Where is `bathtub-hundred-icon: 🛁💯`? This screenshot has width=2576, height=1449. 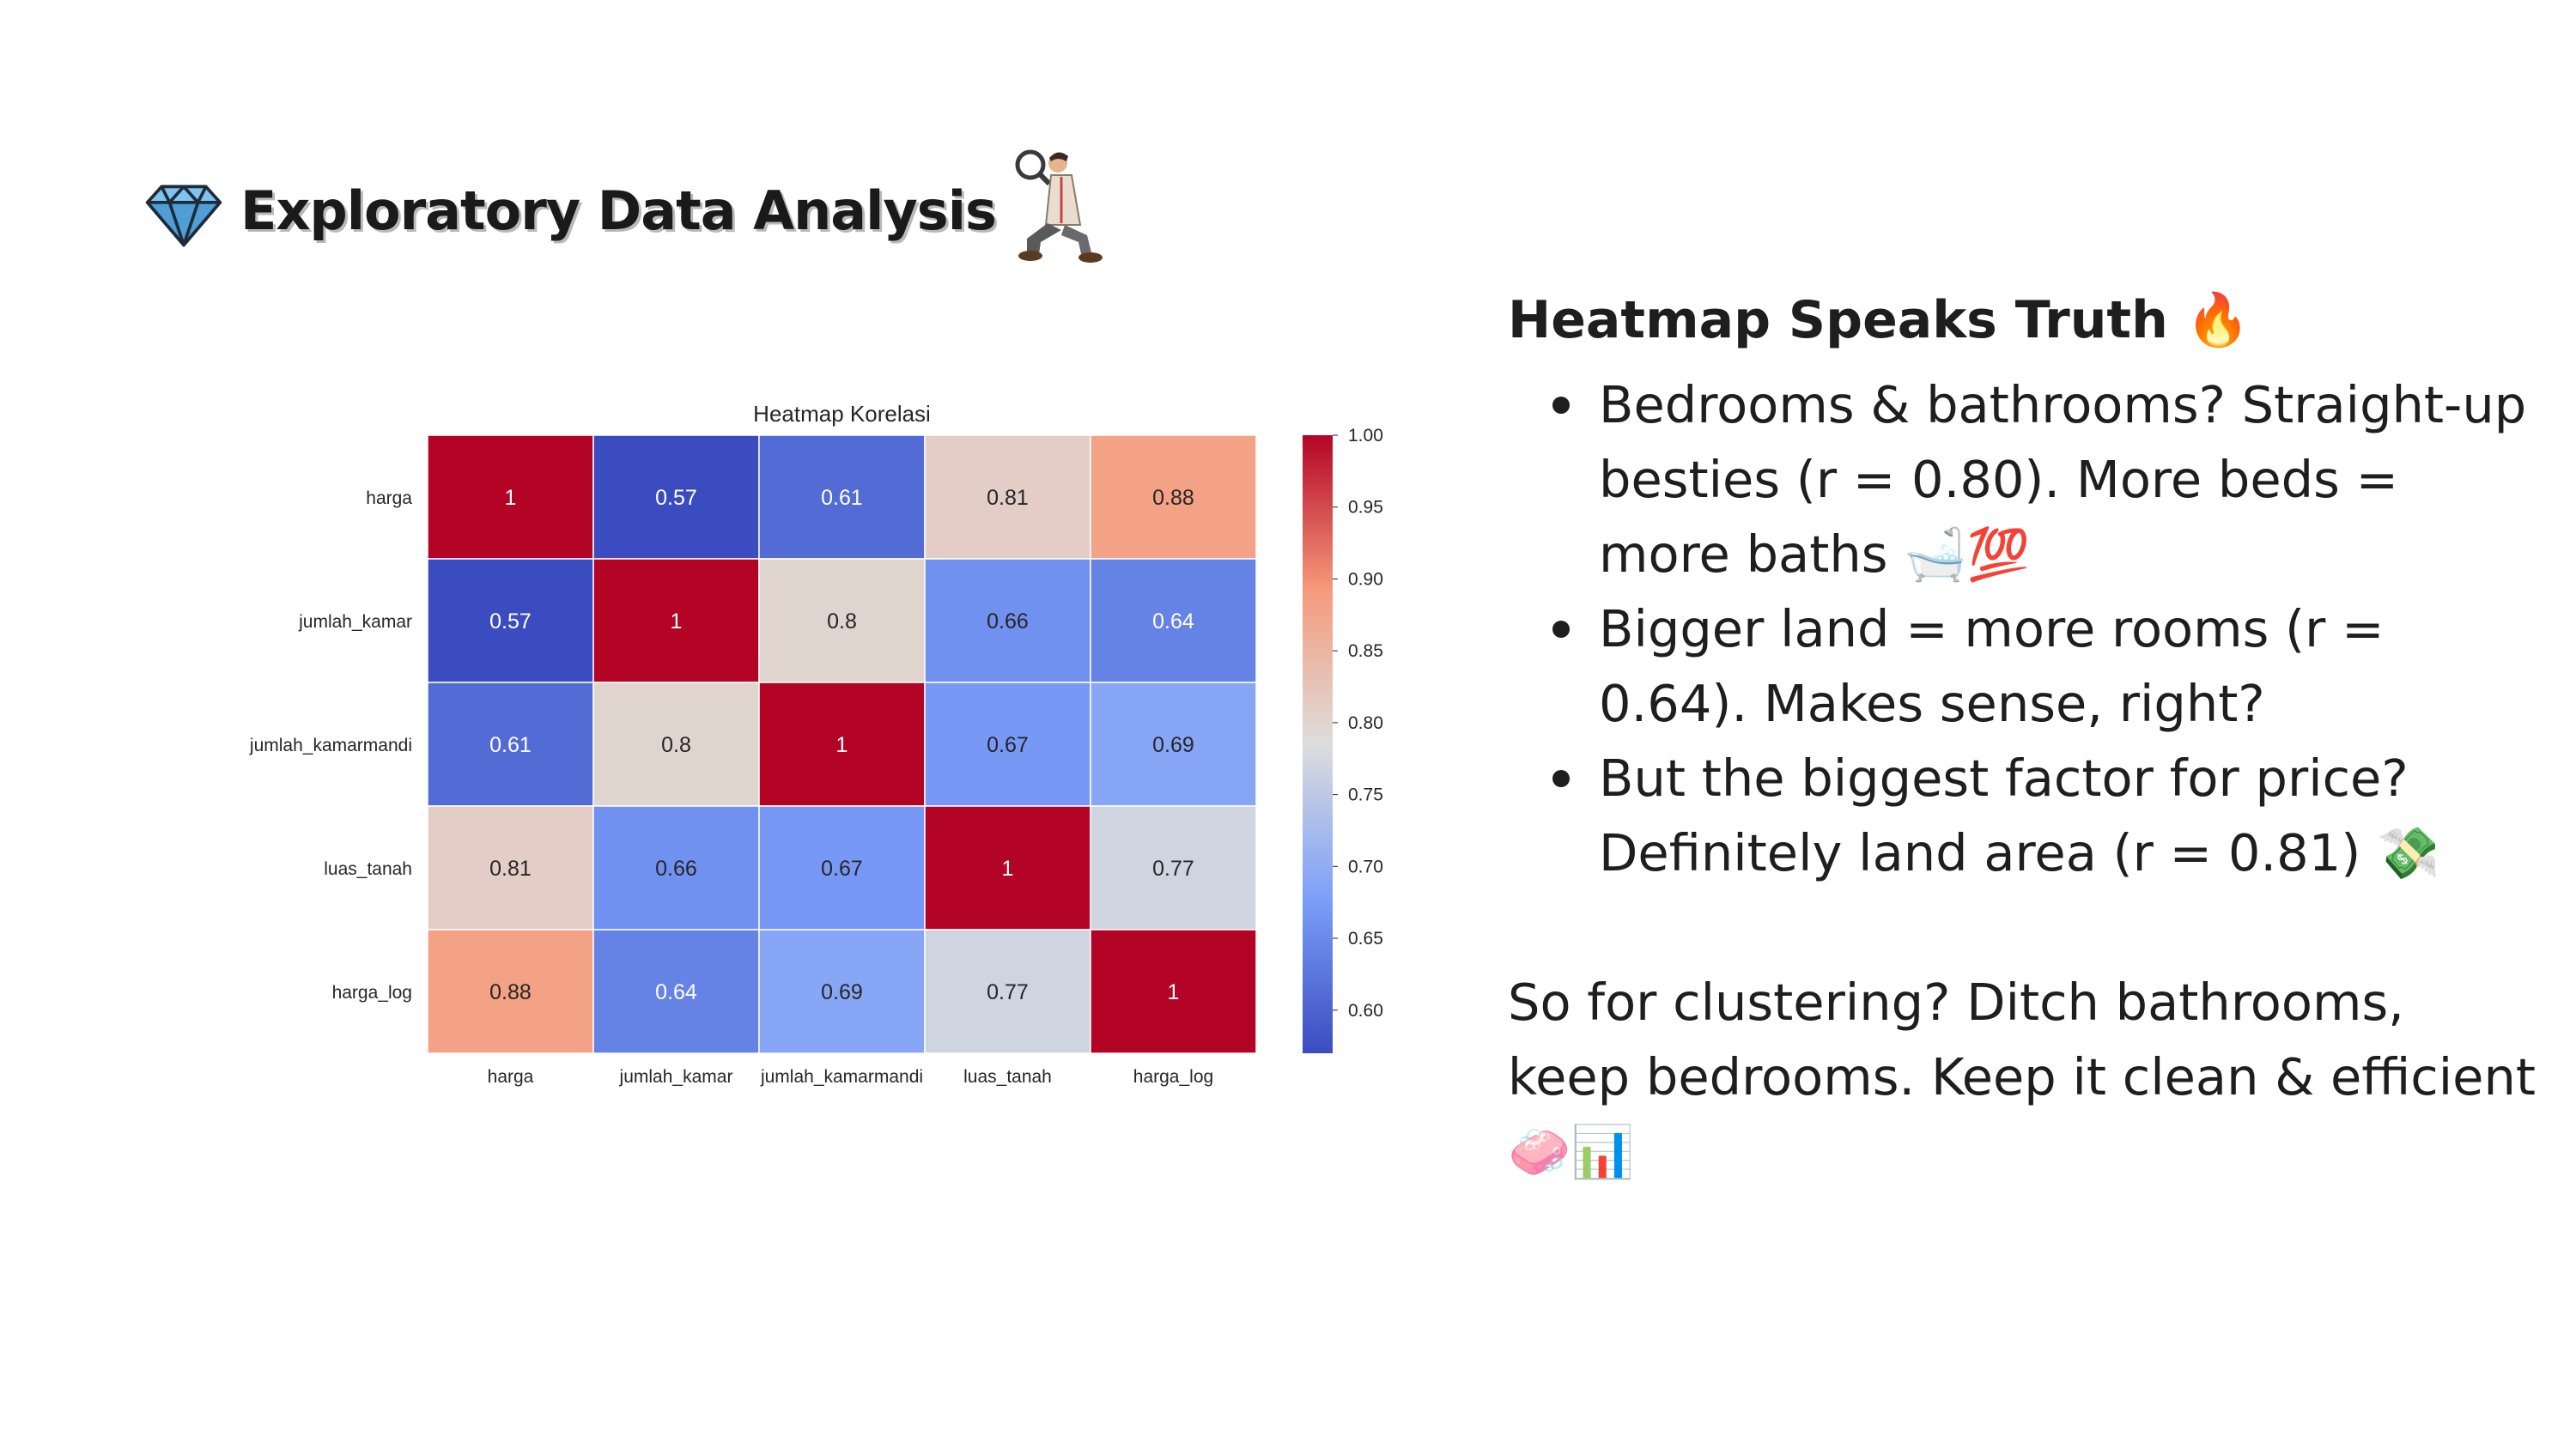
bathtub-hundred-icon: 🛁💯 is located at coordinates (1967, 554).